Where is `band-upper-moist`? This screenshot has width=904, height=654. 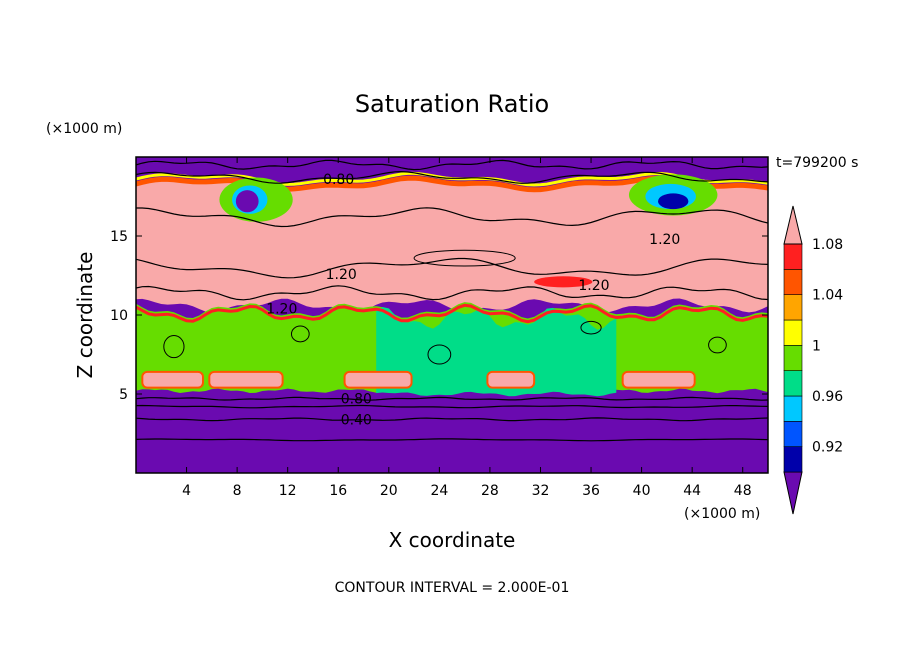
band-upper-moist is located at coordinates (452, 245).